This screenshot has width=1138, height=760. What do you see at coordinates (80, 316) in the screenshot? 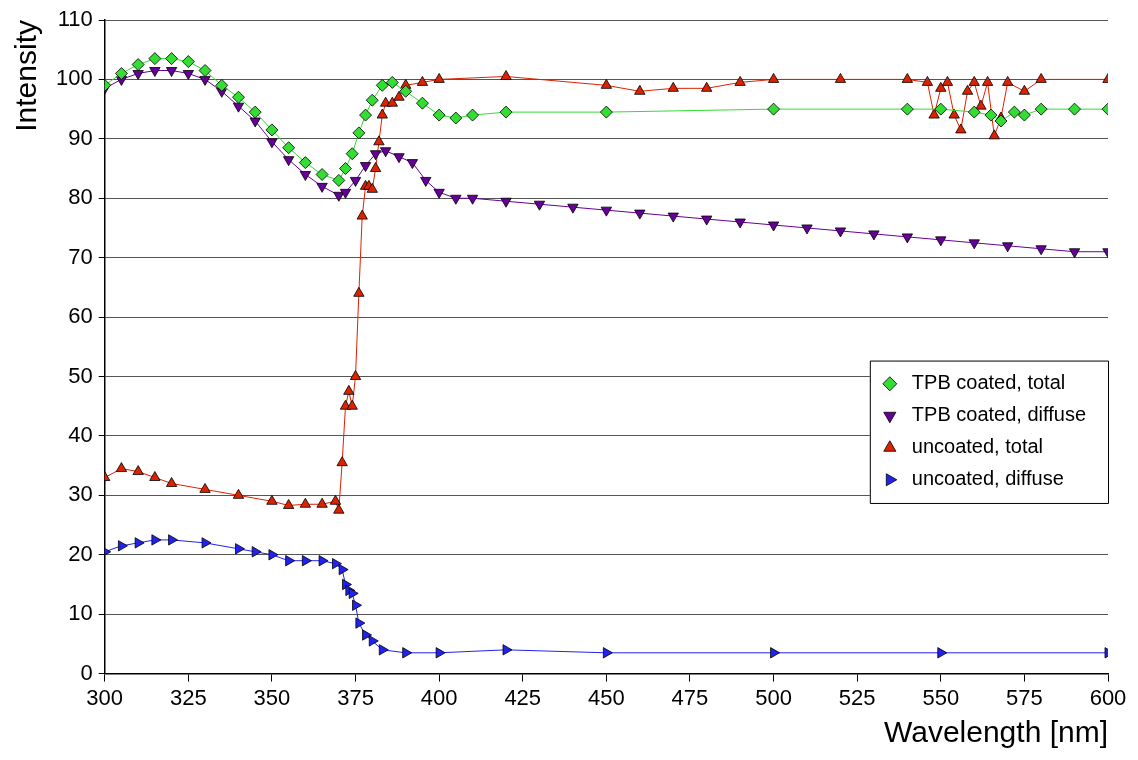
I see `y-tick-label: 60` at bounding box center [80, 316].